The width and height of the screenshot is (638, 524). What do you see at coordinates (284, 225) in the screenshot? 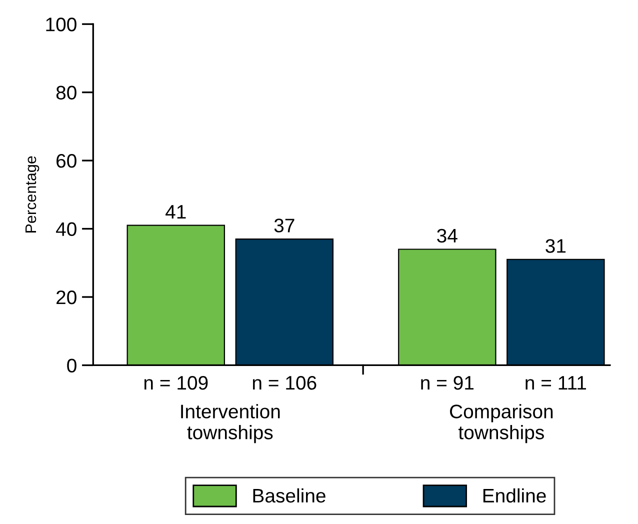
I see `data-label: 37` at bounding box center [284, 225].